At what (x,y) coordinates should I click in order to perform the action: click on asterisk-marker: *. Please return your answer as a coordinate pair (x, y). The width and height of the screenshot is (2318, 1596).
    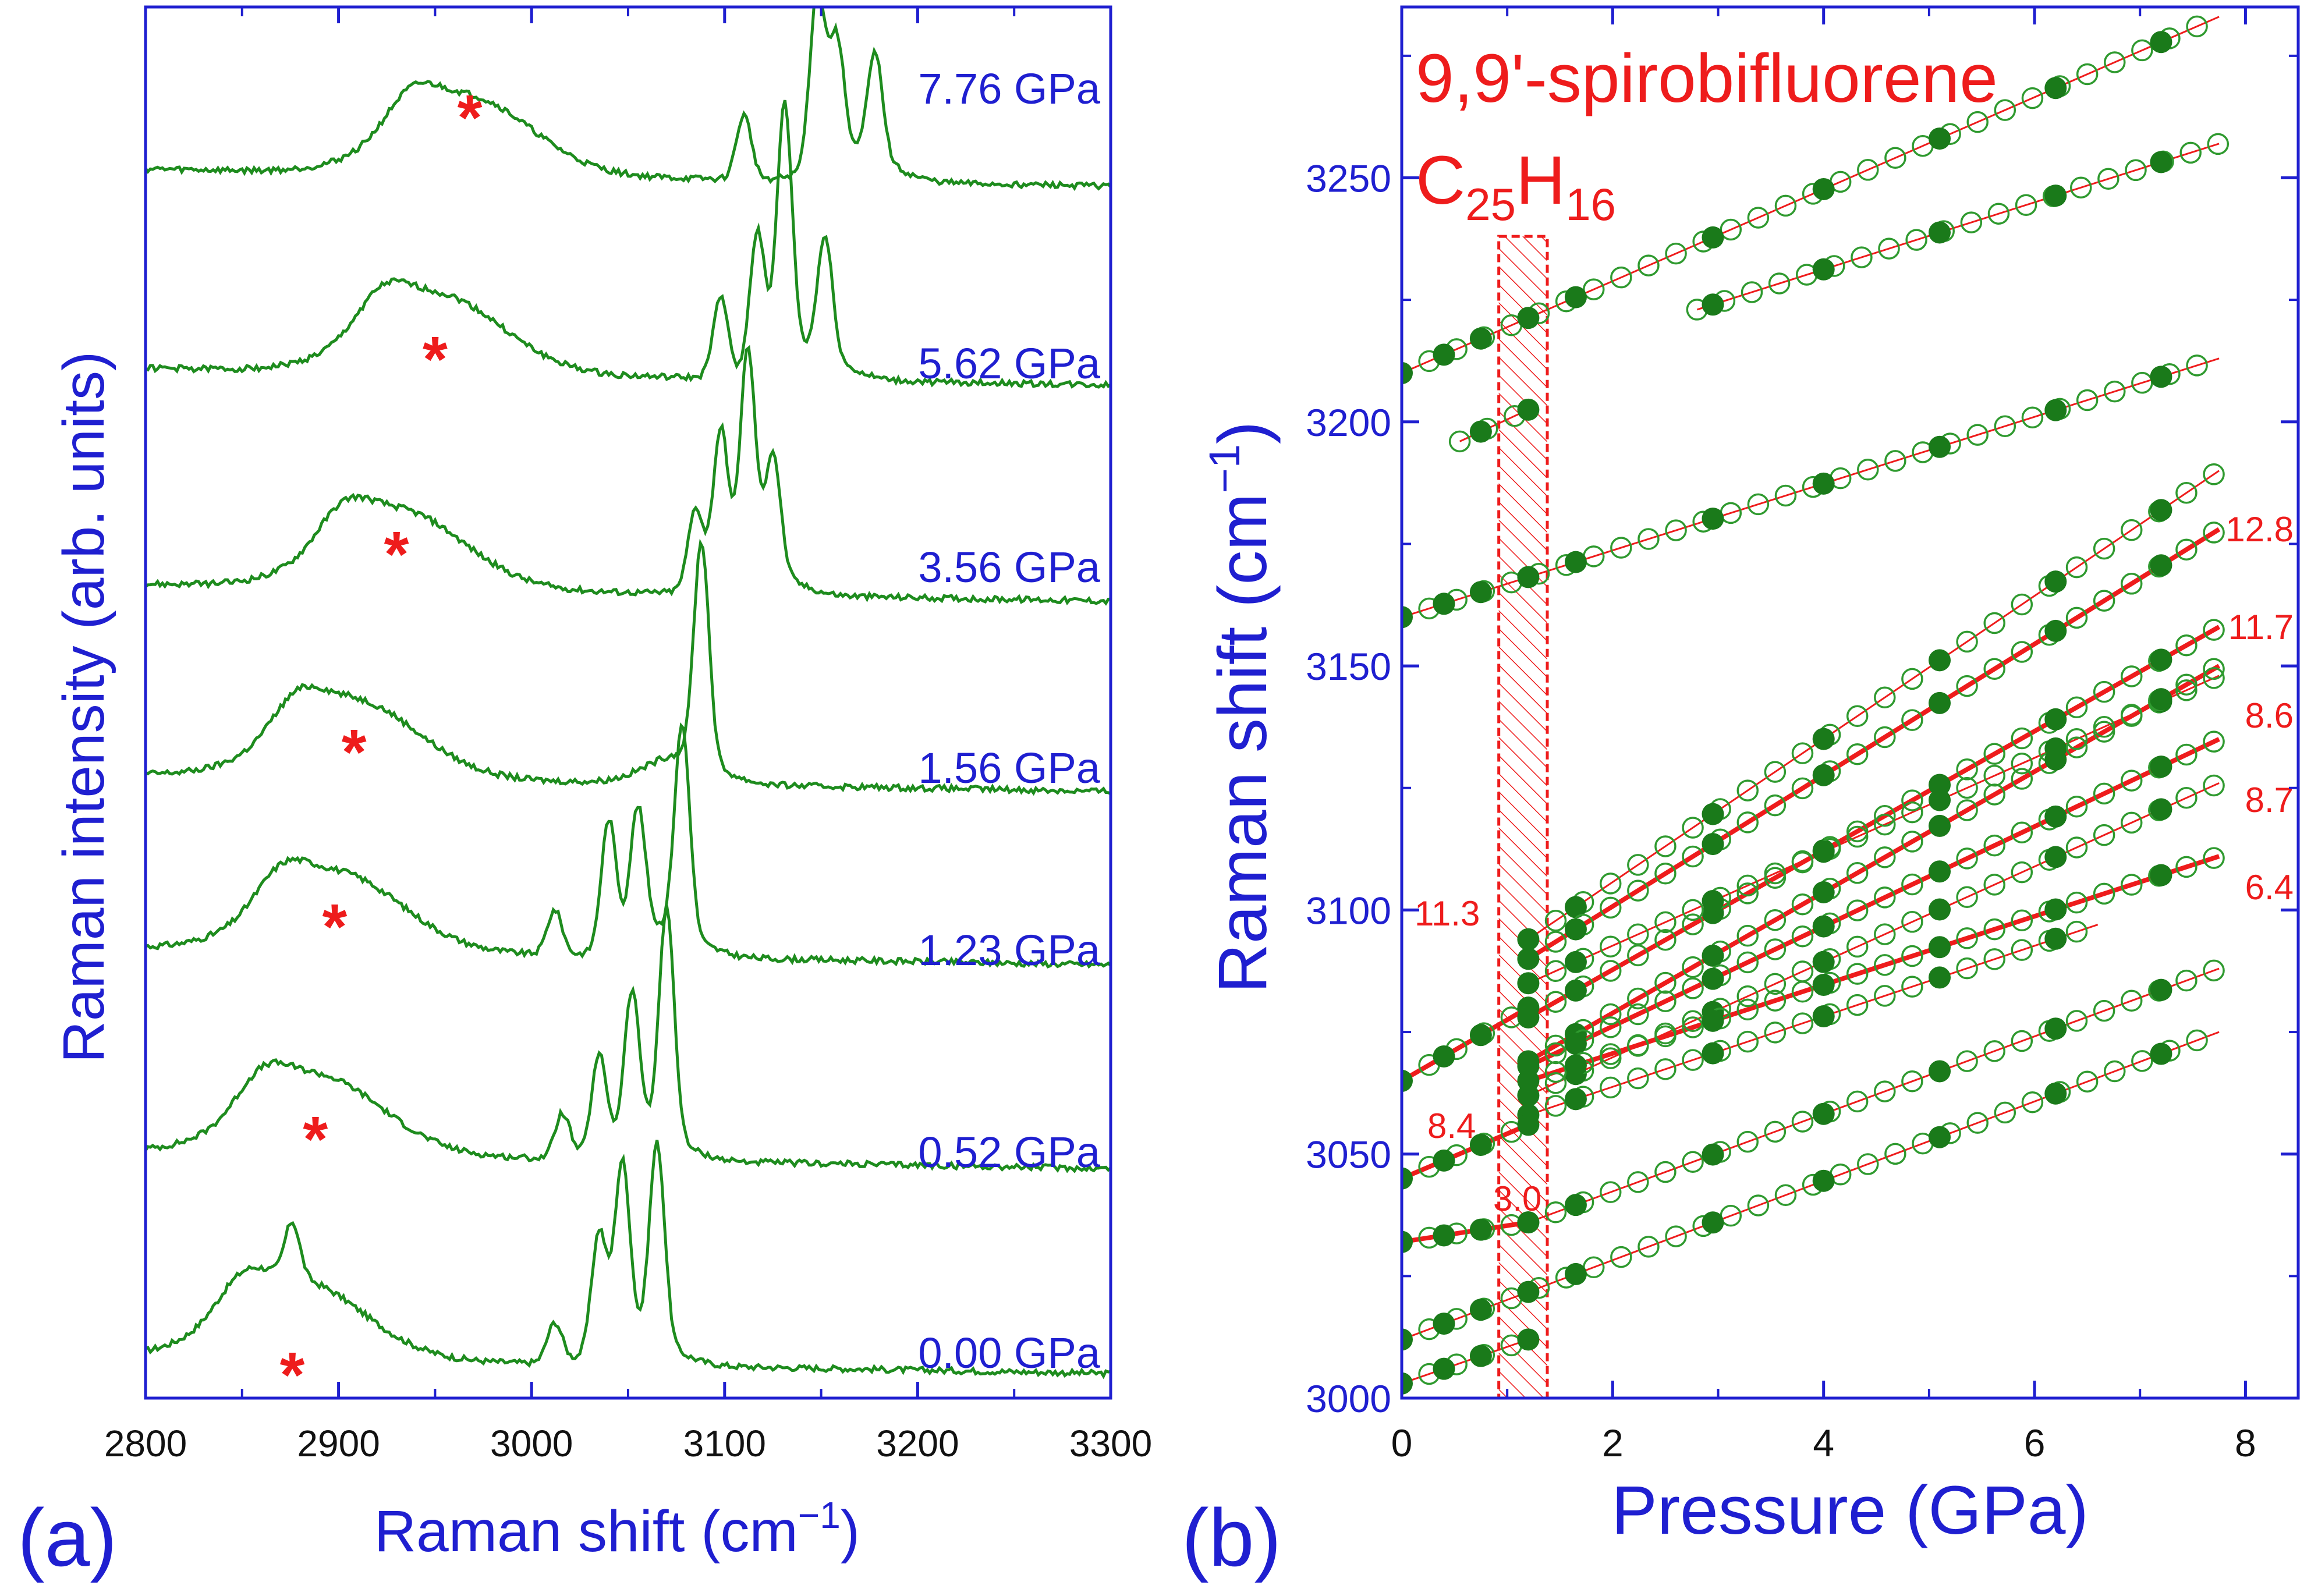
    Looking at the image, I should click on (335, 927).